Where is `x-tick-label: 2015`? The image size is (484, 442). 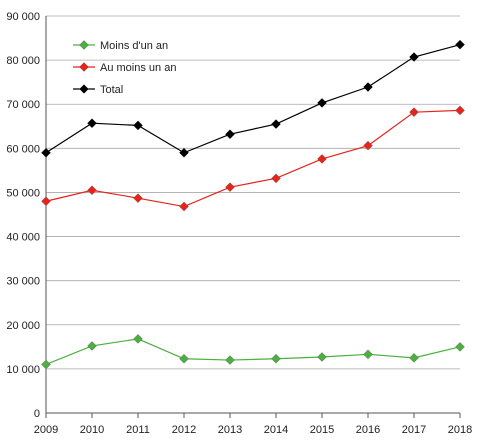
x-tick-label: 2015 is located at coordinates (322, 430).